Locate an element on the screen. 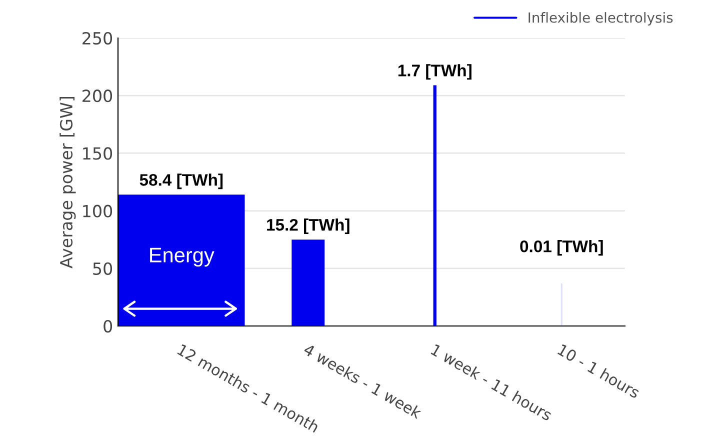  y-tick-label: 50 is located at coordinates (102, 268).